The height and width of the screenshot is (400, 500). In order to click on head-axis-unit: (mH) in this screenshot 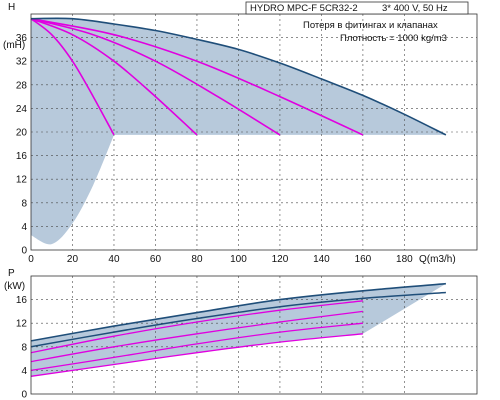, I will do `click(14, 45)`.